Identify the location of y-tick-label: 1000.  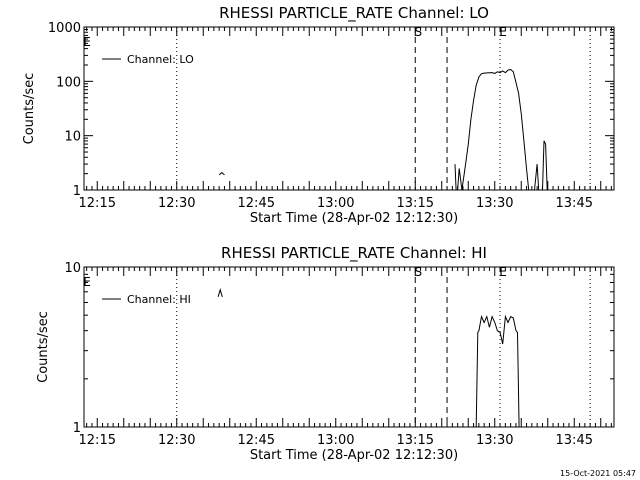
(64, 28).